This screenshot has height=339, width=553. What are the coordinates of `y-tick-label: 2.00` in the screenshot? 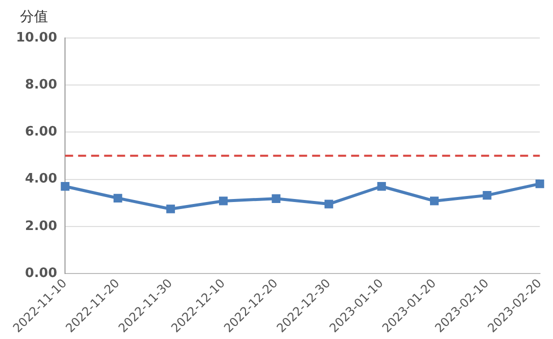 It's located at (41, 226).